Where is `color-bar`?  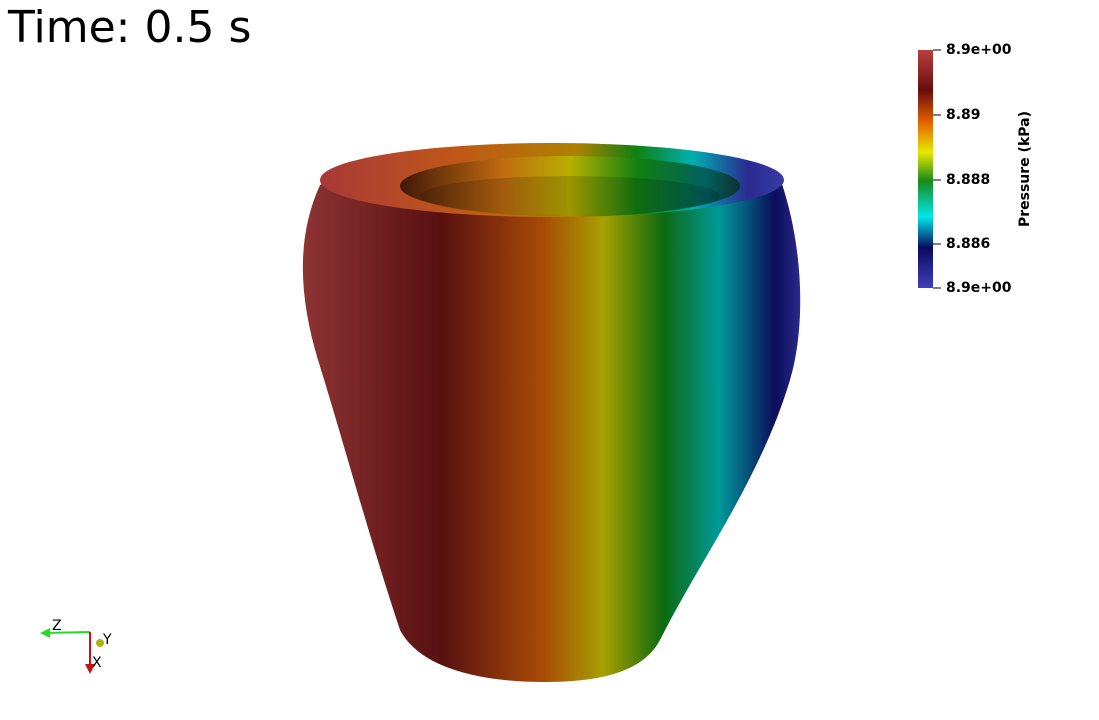 color-bar is located at coordinates (925, 169).